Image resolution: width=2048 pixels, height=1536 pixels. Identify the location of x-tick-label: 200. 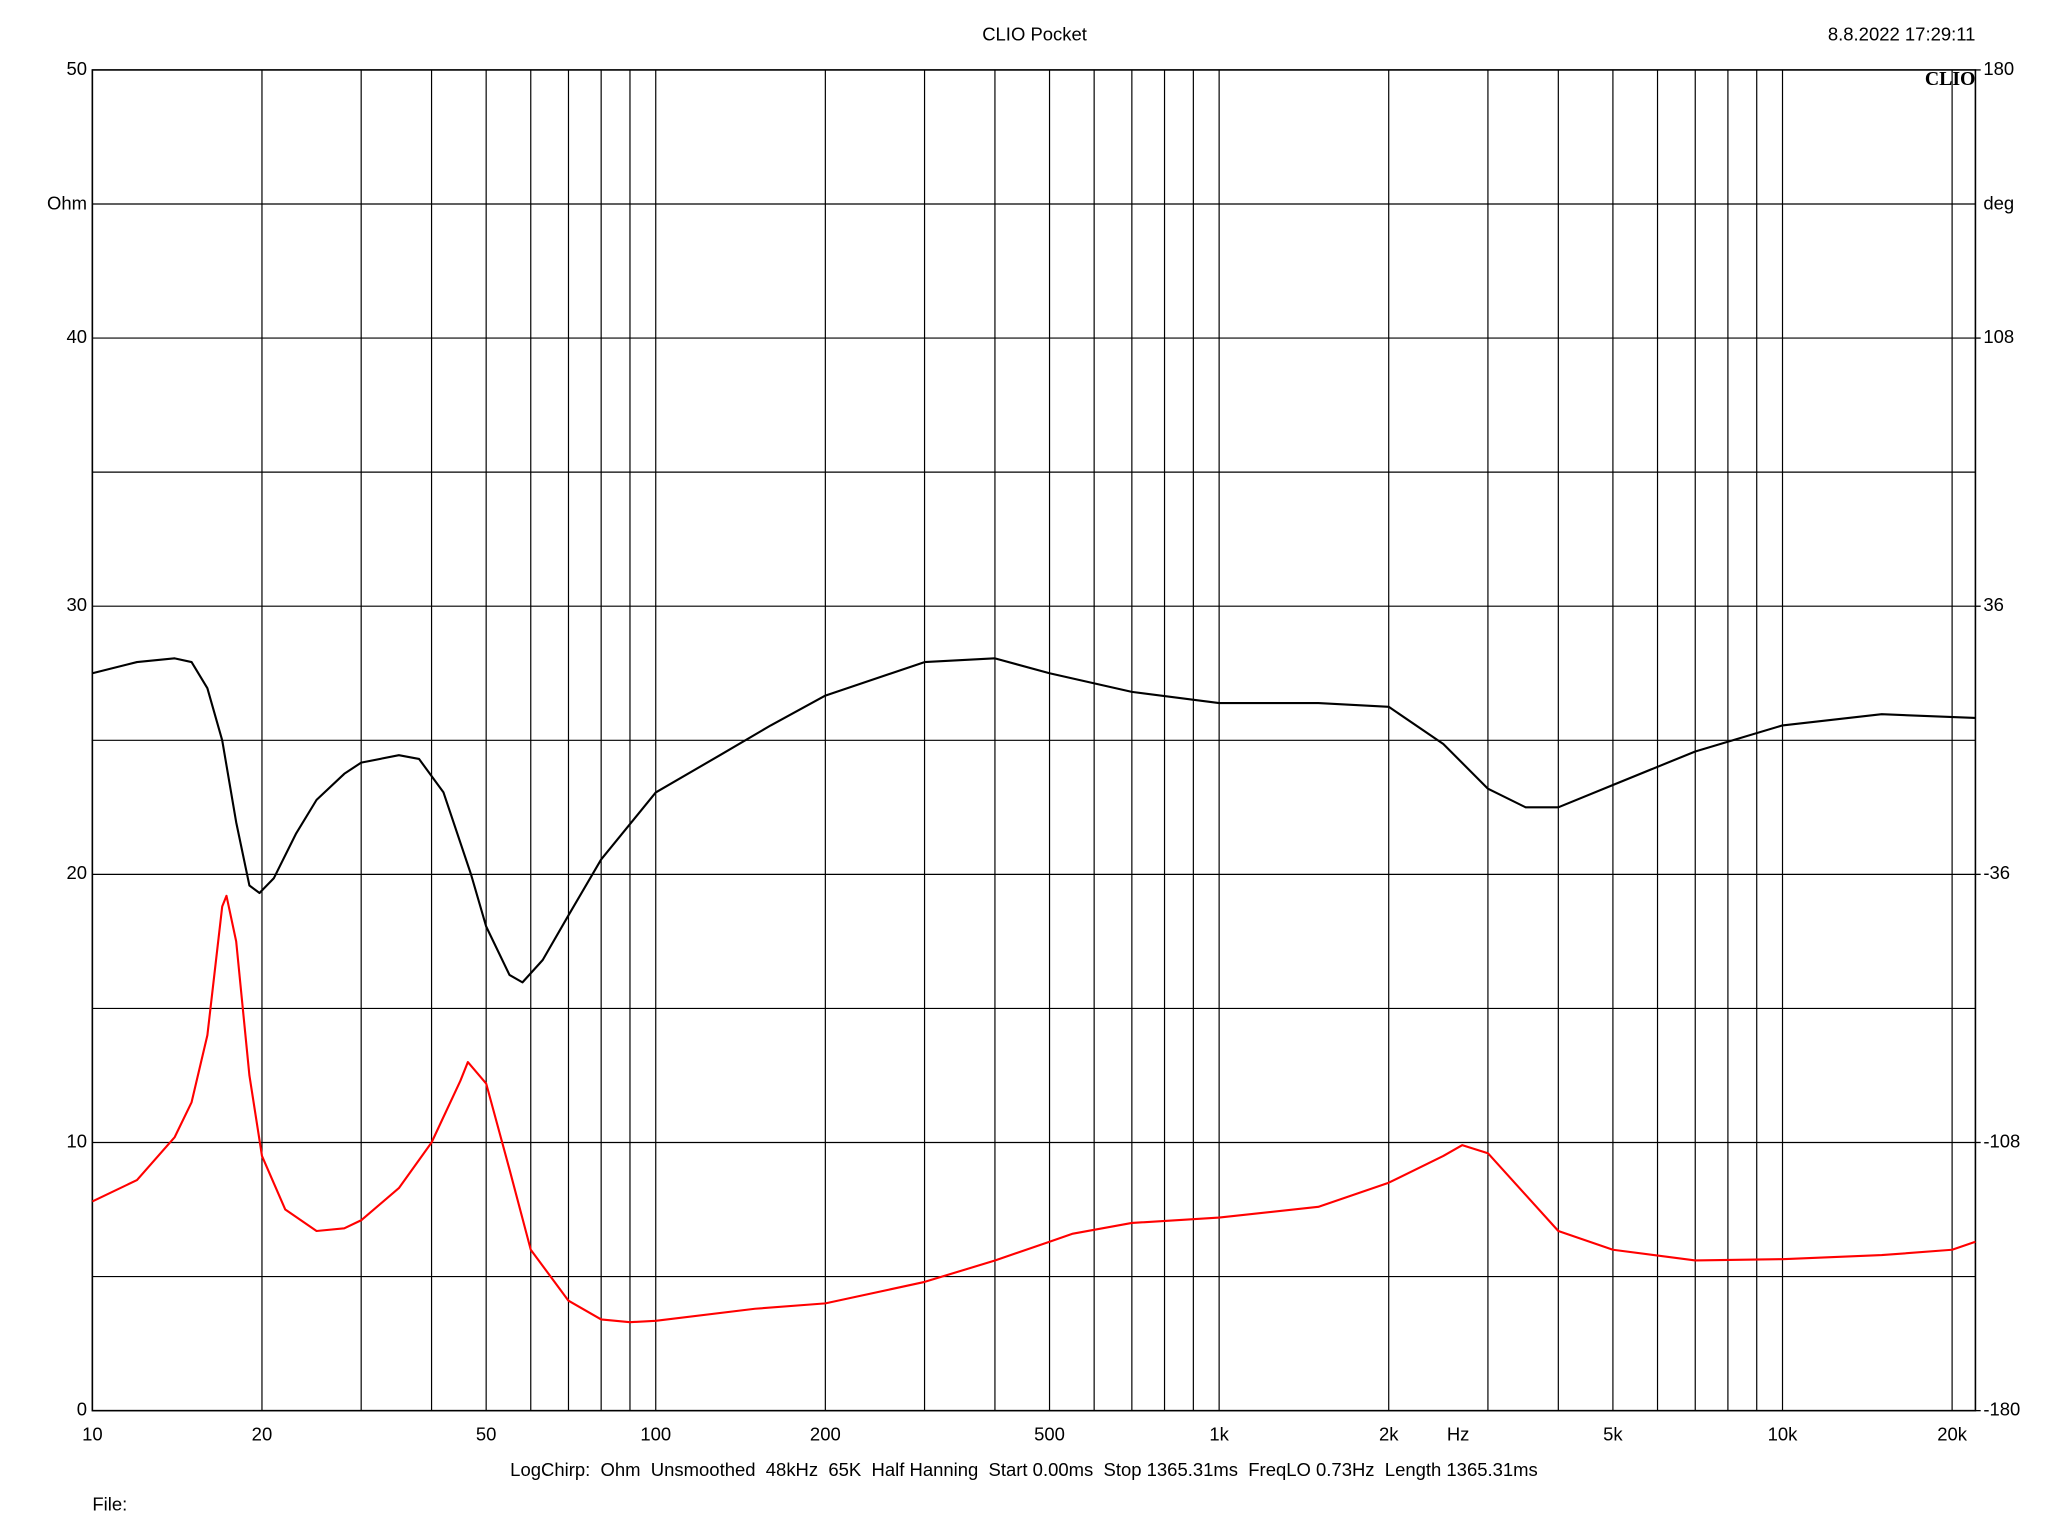
(825, 1434).